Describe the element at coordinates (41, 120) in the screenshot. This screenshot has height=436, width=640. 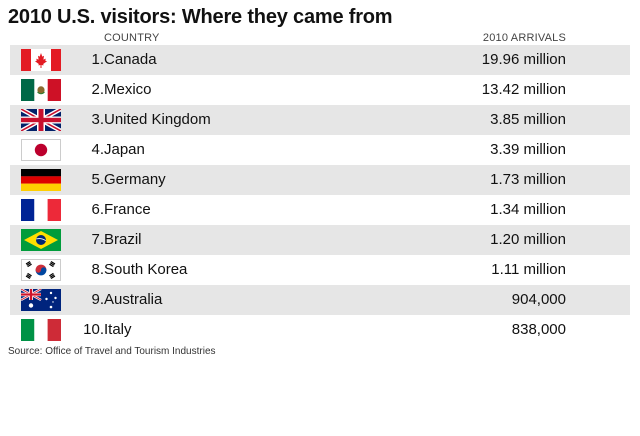
I see `uk-flag-icon` at that location.